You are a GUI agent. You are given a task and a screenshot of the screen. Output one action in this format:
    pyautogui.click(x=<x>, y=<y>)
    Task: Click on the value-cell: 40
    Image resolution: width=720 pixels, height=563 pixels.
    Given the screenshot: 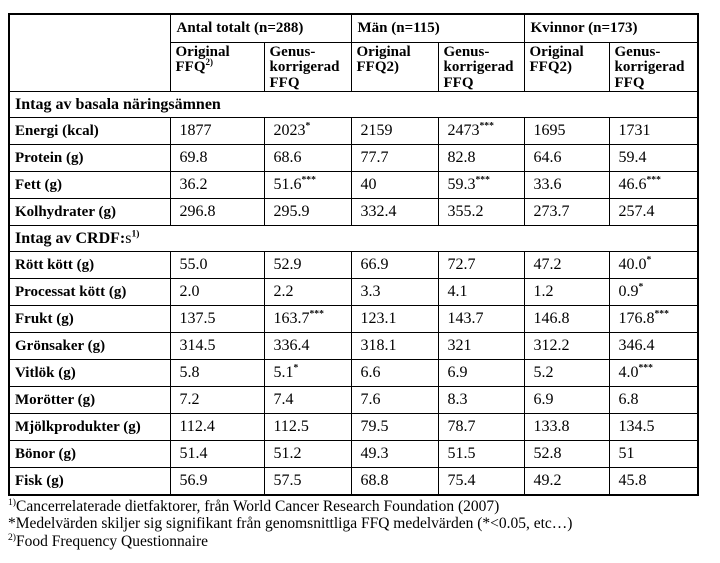 What is the action you would take?
    pyautogui.click(x=394, y=185)
    